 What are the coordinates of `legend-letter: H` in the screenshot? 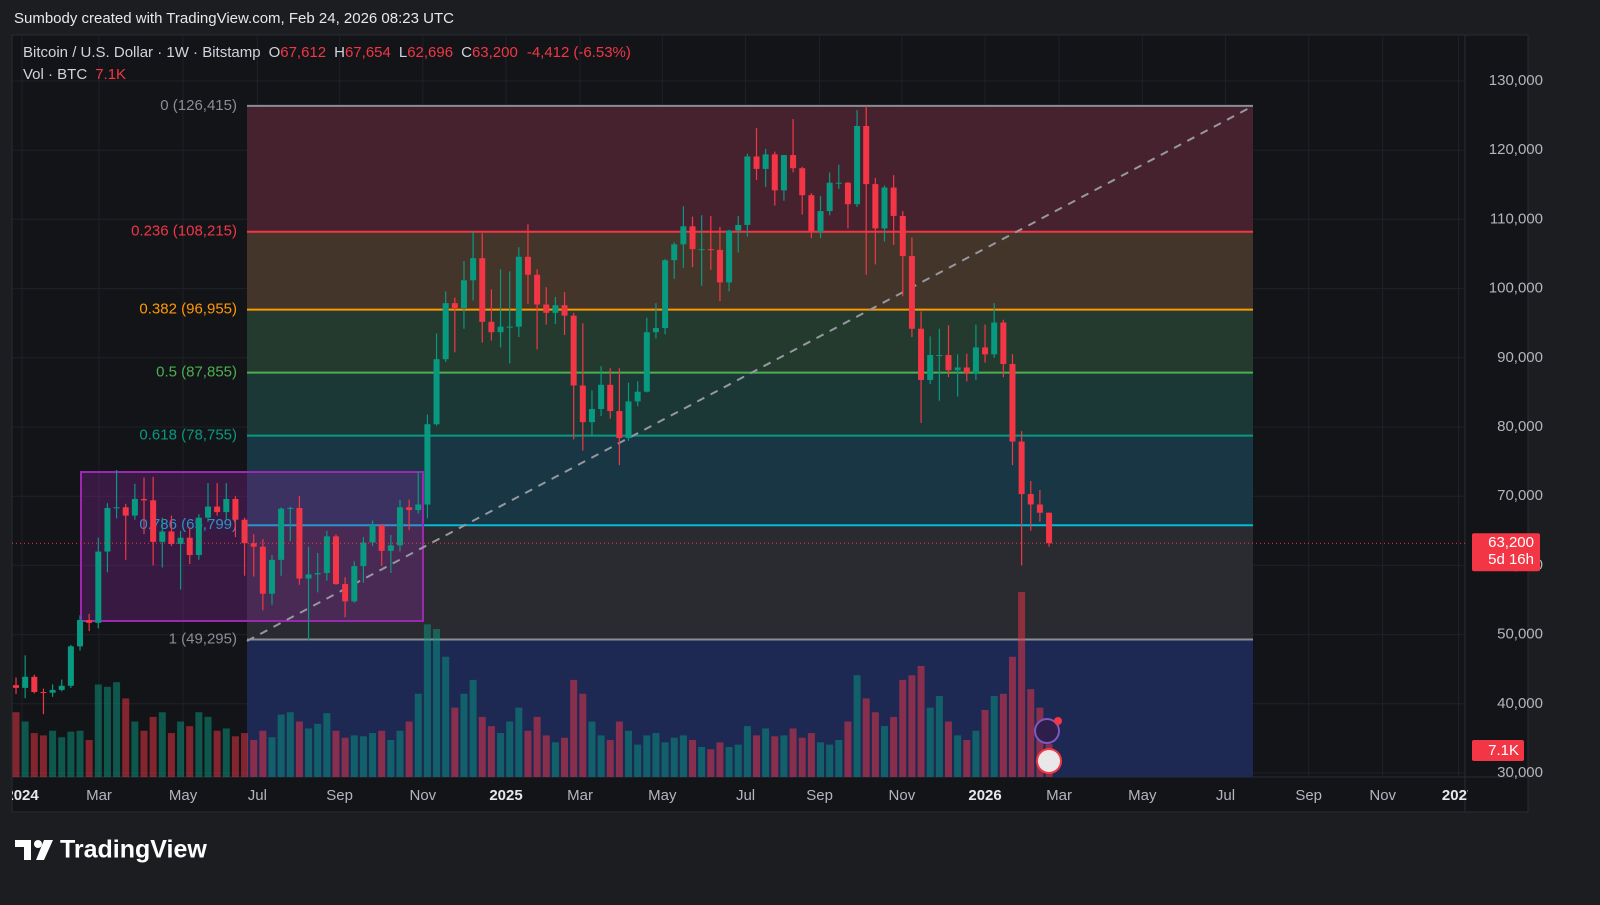 It's located at (339, 52).